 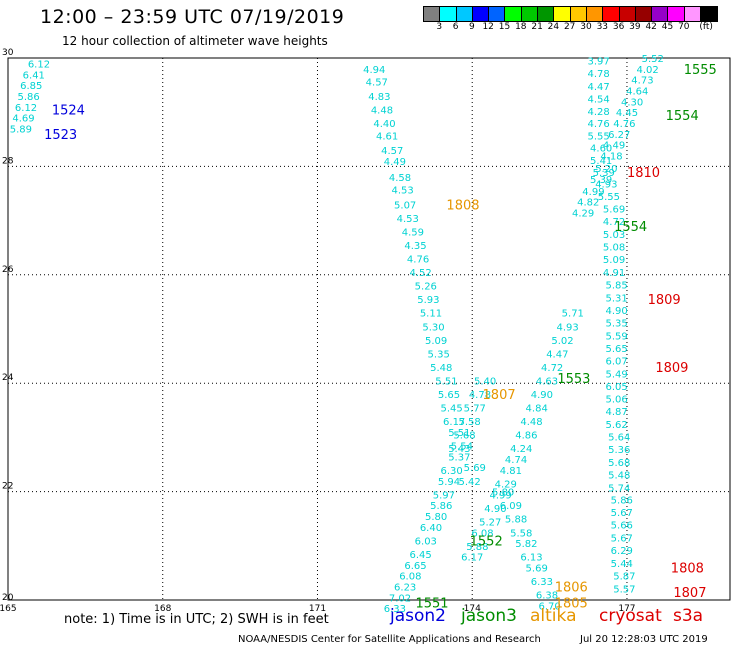 What do you see at coordinates (441, 368) in the screenshot?
I see `swh-value: 5.48` at bounding box center [441, 368].